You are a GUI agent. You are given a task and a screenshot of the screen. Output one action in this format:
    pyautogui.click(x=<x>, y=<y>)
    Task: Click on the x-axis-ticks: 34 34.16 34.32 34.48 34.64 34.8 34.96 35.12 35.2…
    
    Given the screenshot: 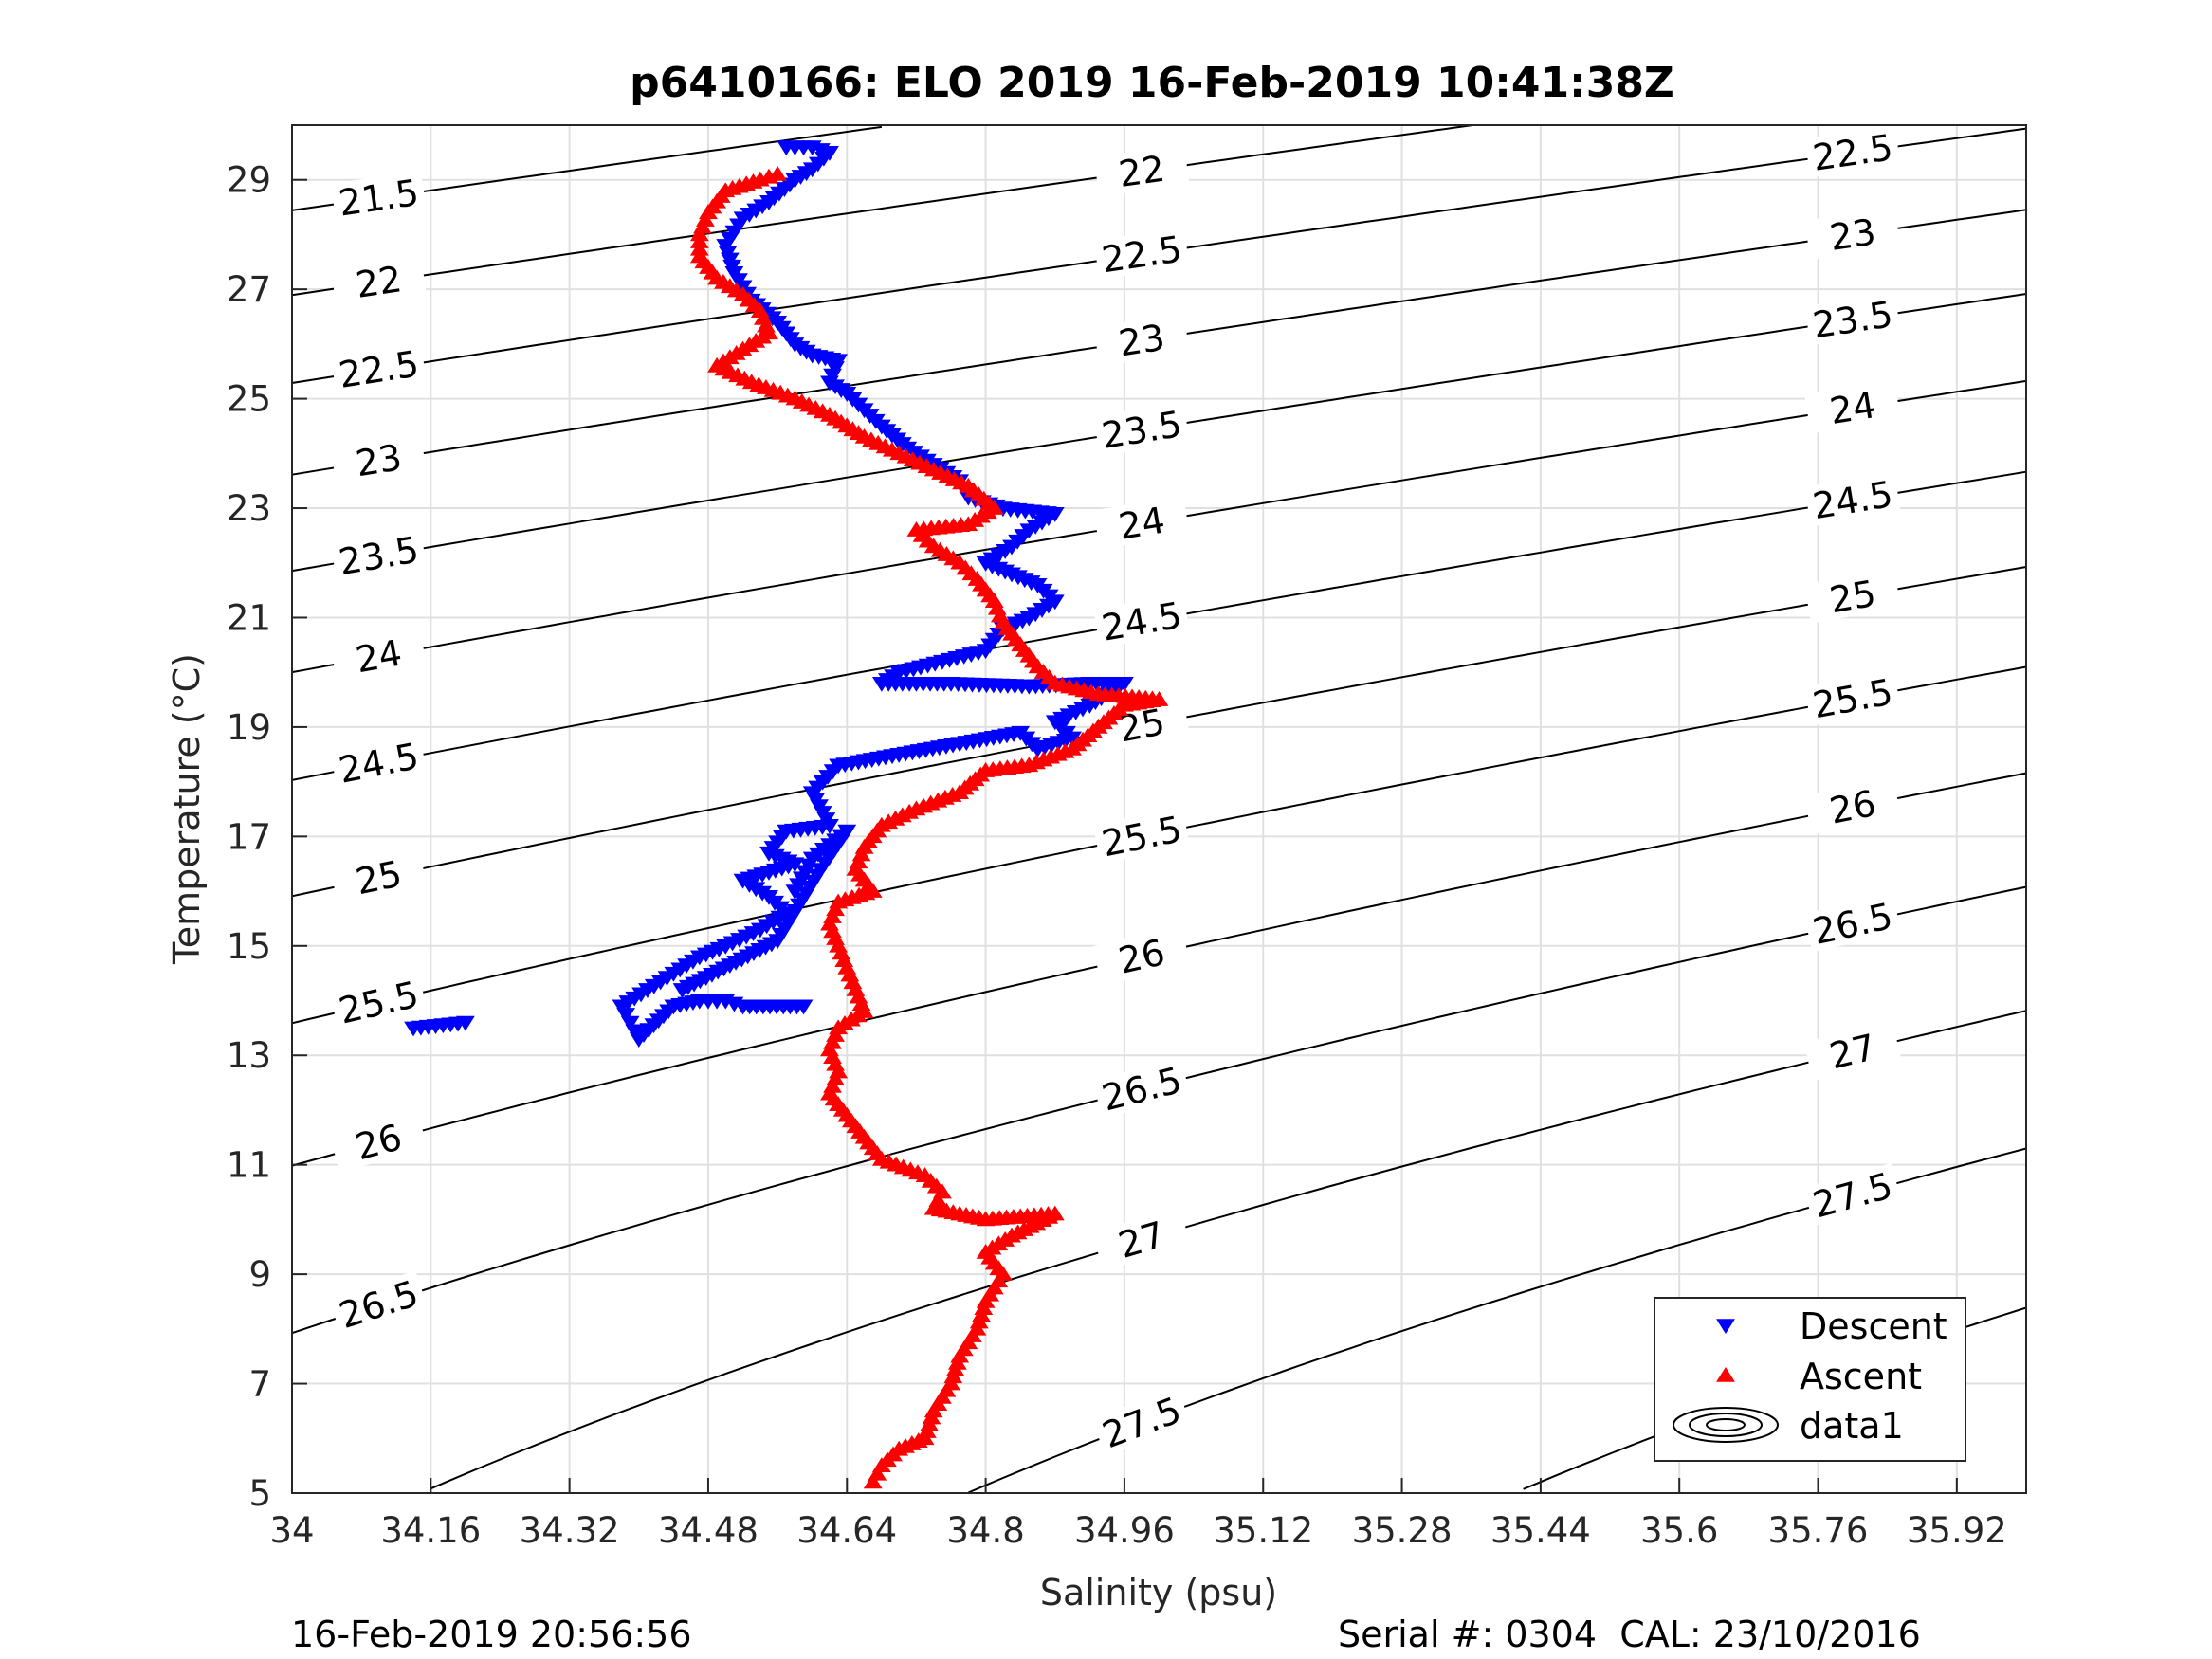 What is the action you would take?
    pyautogui.click(x=1138, y=1514)
    